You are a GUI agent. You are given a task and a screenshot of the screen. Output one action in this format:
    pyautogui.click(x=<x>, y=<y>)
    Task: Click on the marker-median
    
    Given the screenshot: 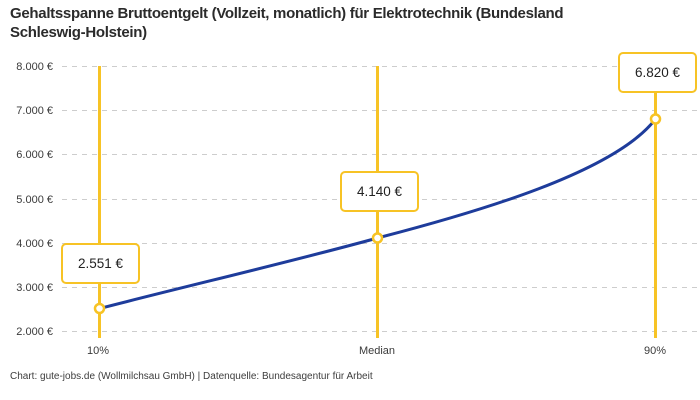 What is the action you would take?
    pyautogui.click(x=377, y=238)
    